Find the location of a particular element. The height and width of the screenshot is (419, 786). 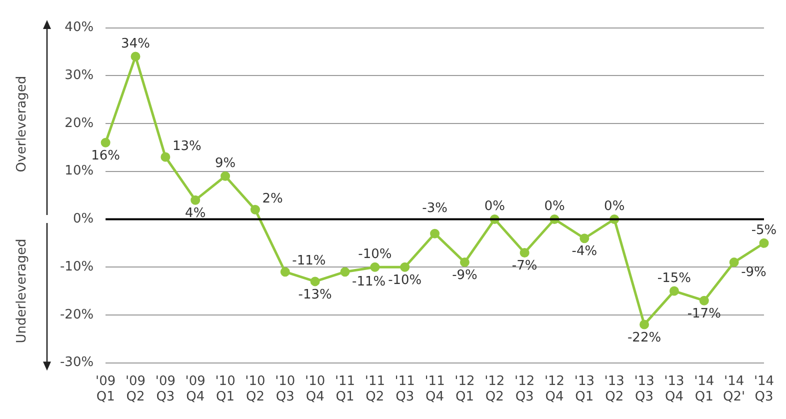

text: -3% is located at coordinates (435, 208).